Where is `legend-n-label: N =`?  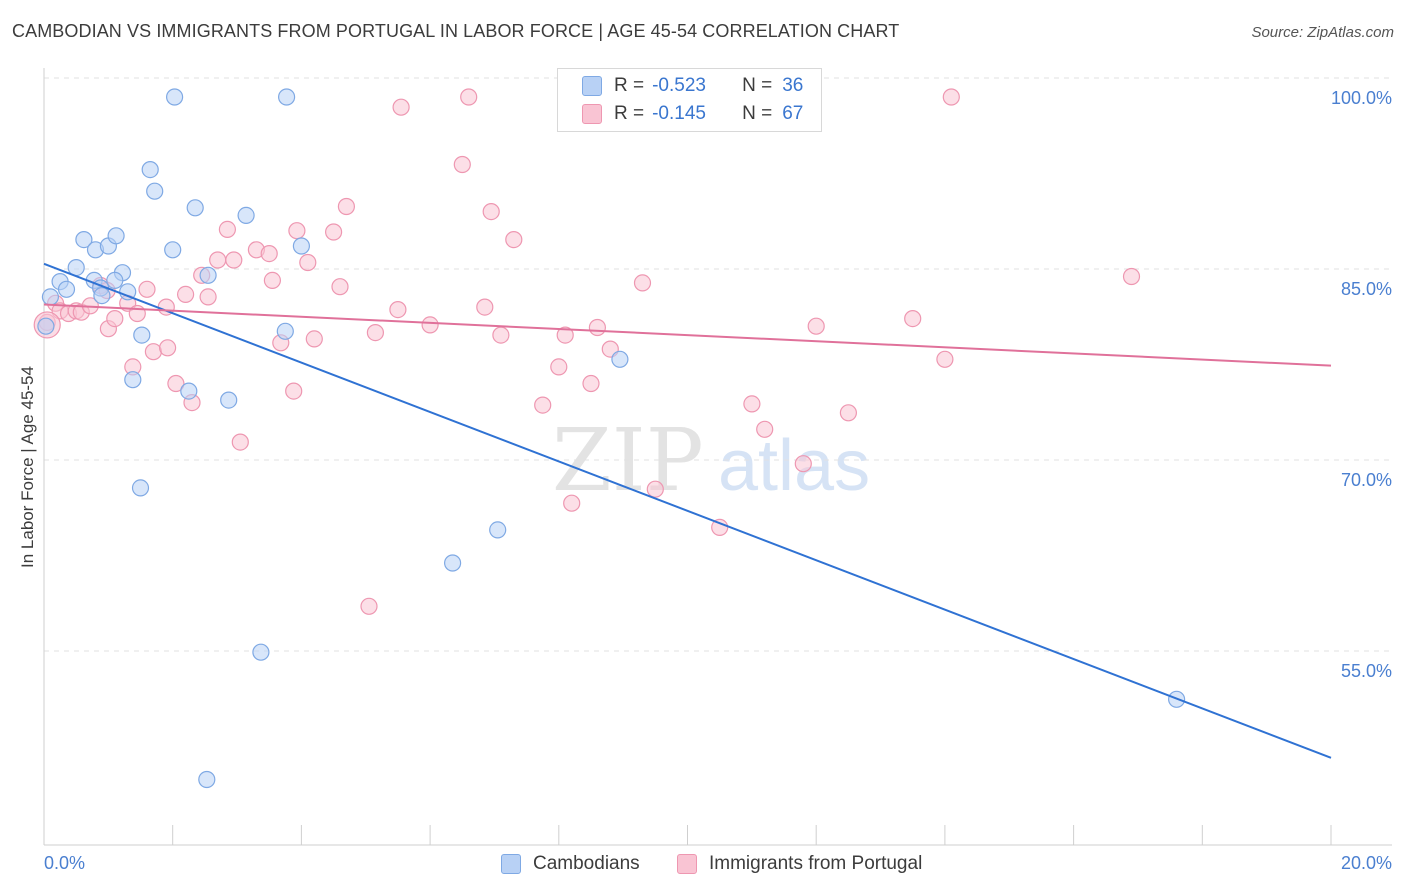 legend-n-label: N = is located at coordinates (757, 113).